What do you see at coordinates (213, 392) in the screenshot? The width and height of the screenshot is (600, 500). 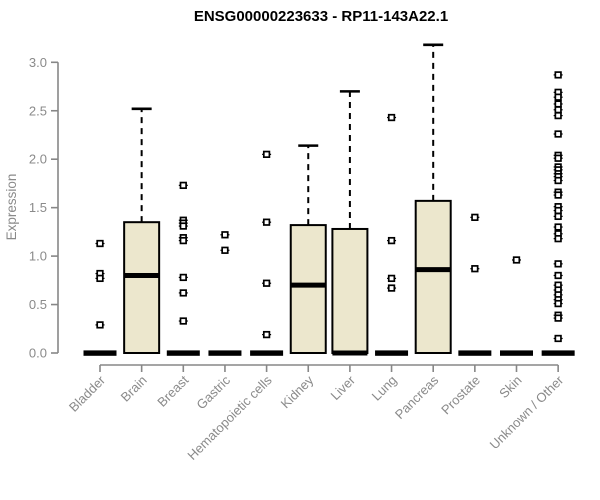 I see `x-tick-label: Gastric` at bounding box center [213, 392].